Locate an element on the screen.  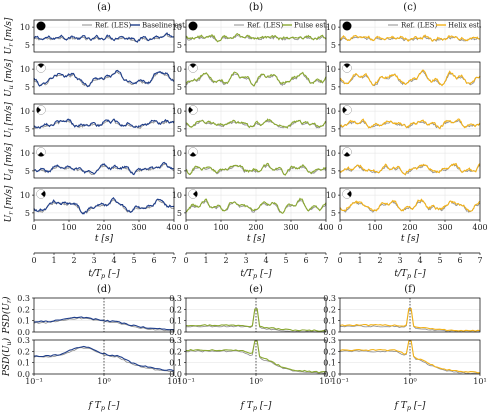
panel-label-c: (c) is located at coordinates (410, 7).